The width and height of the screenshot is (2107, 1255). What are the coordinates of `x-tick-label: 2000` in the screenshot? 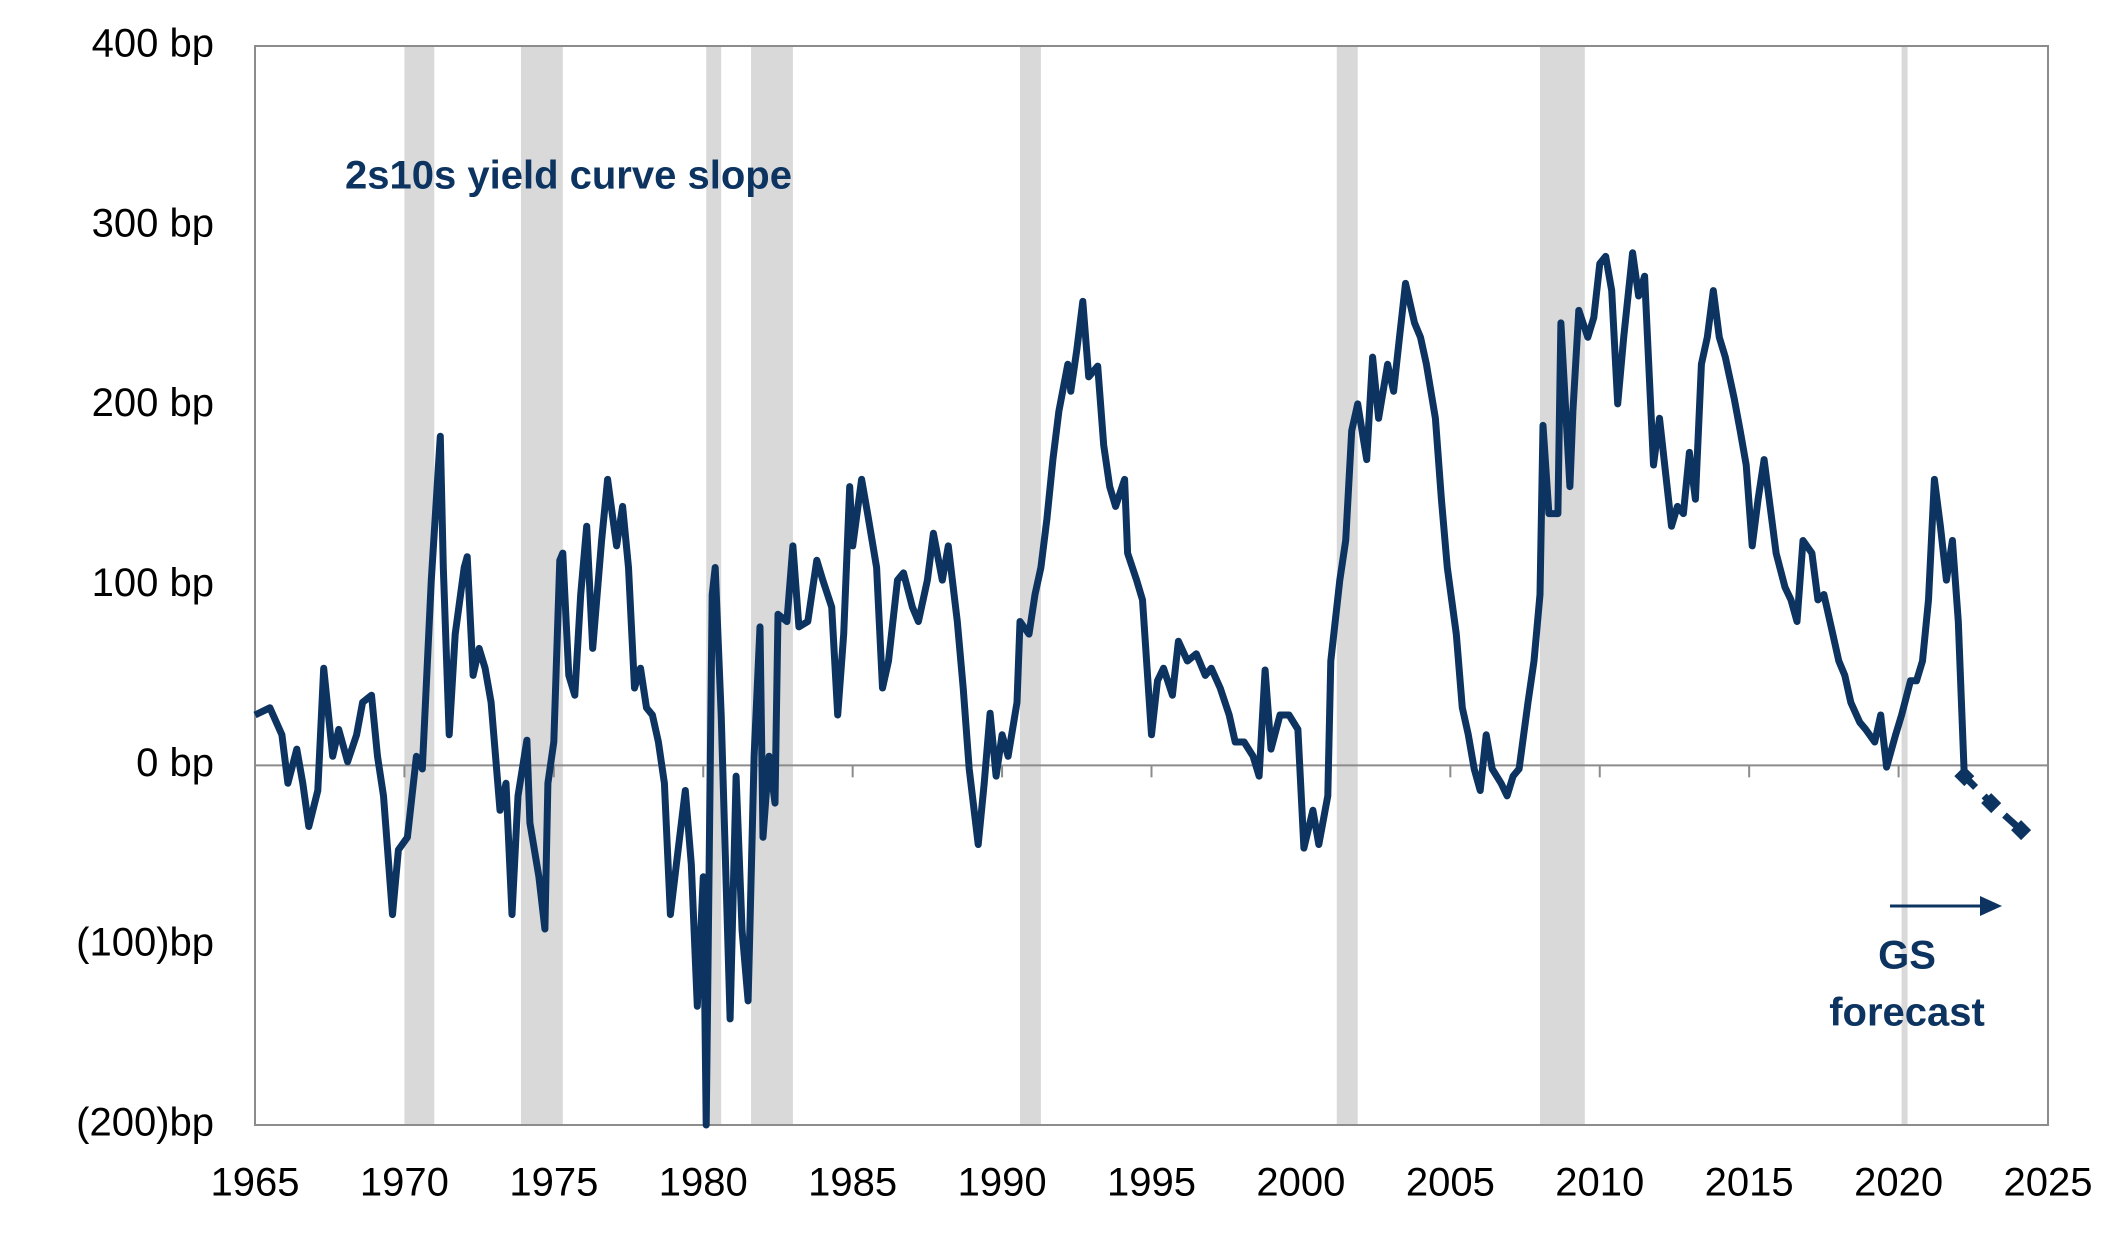 It's located at (1300, 1183).